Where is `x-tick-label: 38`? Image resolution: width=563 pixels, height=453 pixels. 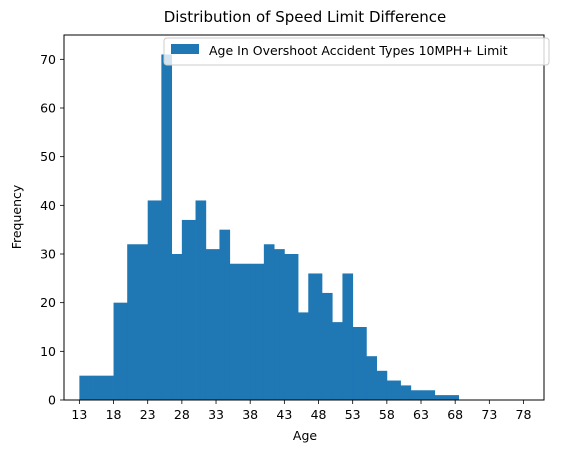
x-tick-label: 38 is located at coordinates (250, 414).